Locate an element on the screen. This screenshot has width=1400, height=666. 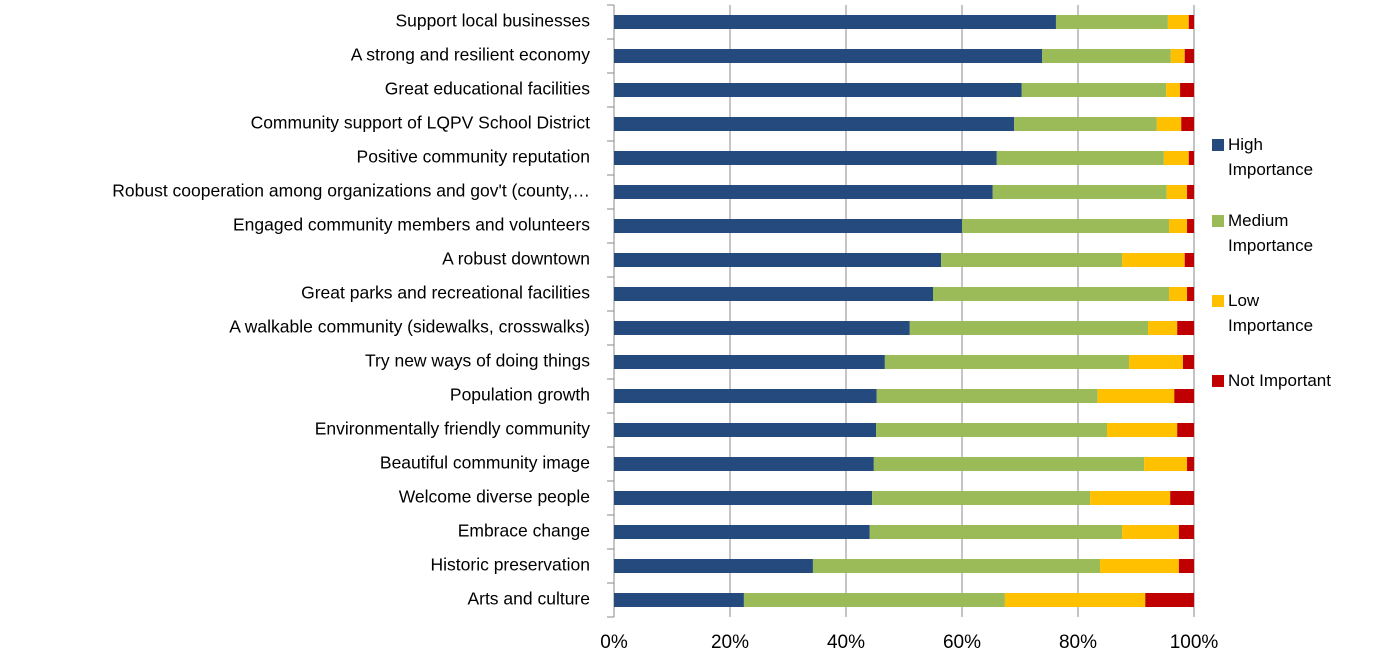
y-tick-label: Embrace change is located at coordinates (524, 531).